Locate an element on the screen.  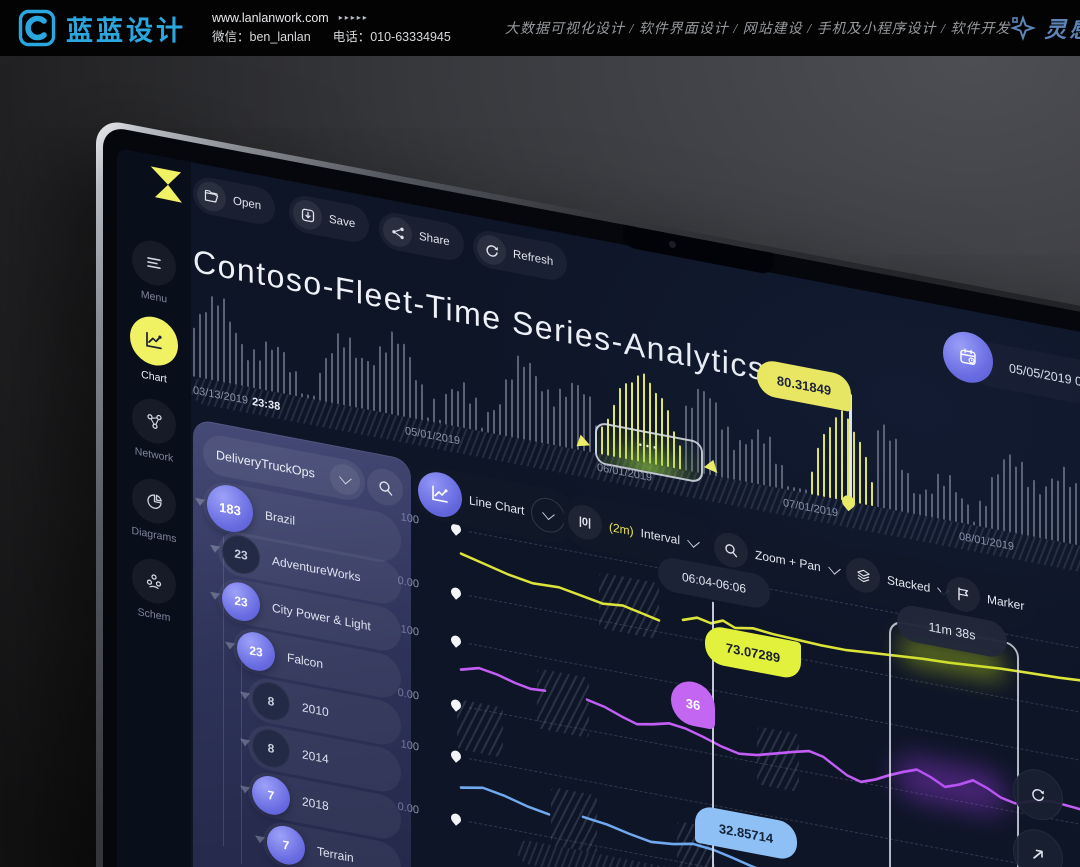
refresh-button: Refresh is located at coordinates (520, 255).